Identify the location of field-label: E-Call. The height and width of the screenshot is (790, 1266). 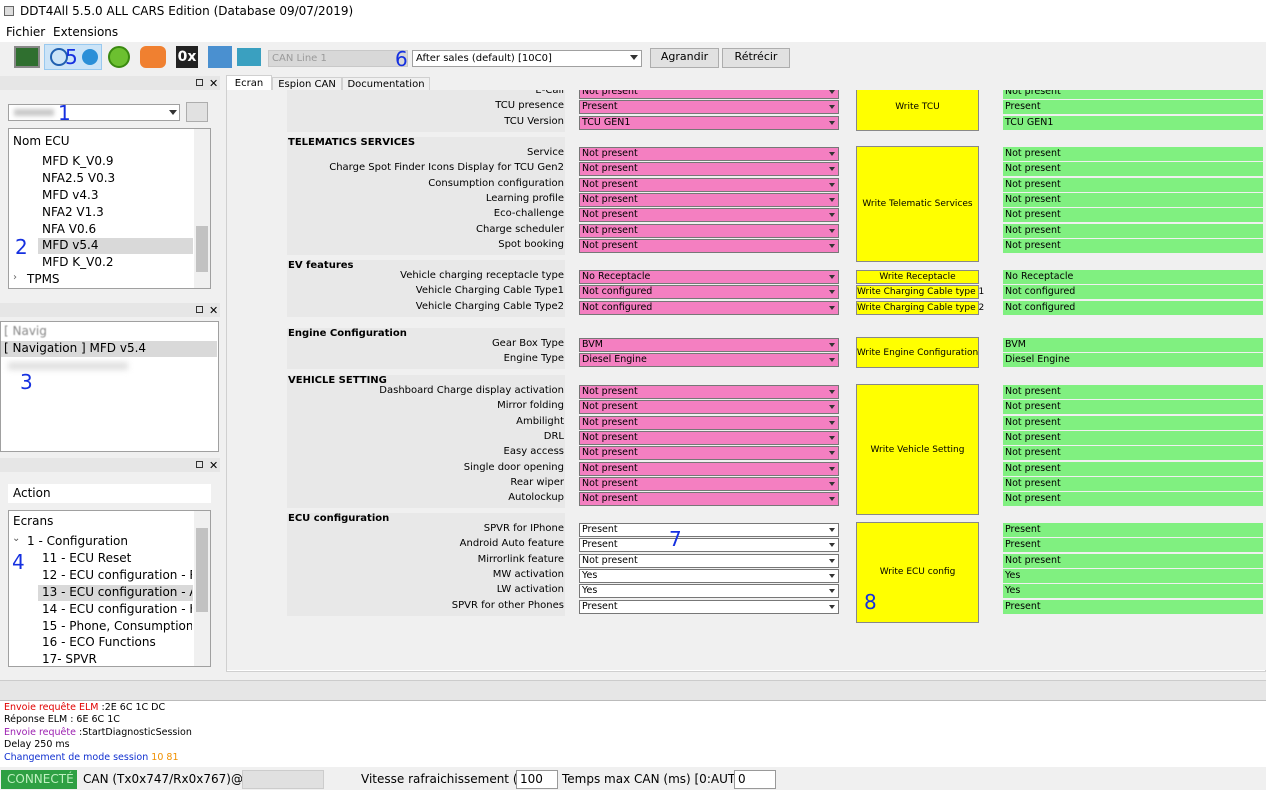
(549, 93).